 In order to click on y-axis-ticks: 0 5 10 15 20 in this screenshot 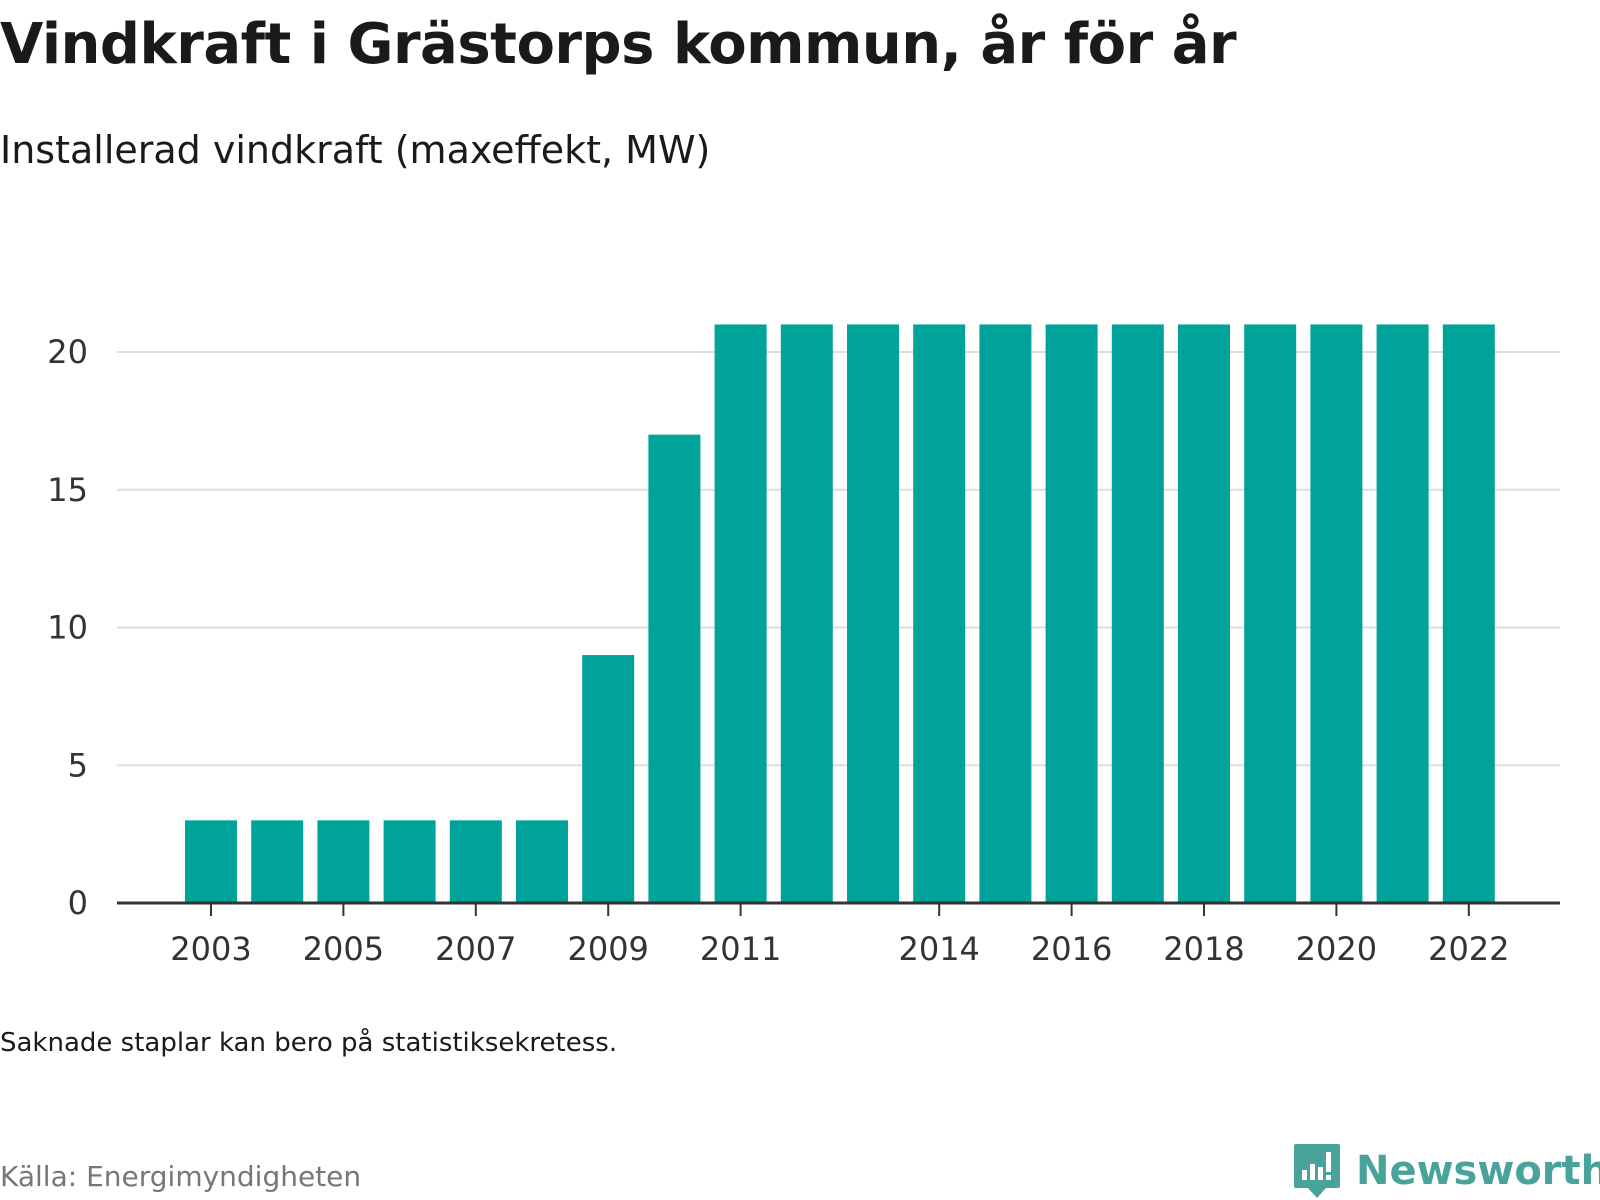, I will do `click(67, 627)`.